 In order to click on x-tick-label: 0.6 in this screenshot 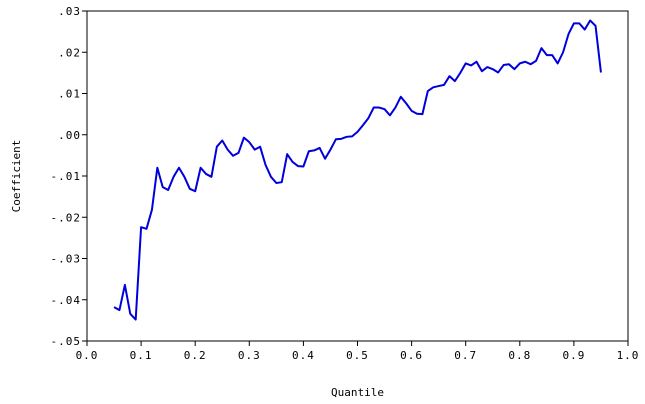, I will do `click(411, 355)`.